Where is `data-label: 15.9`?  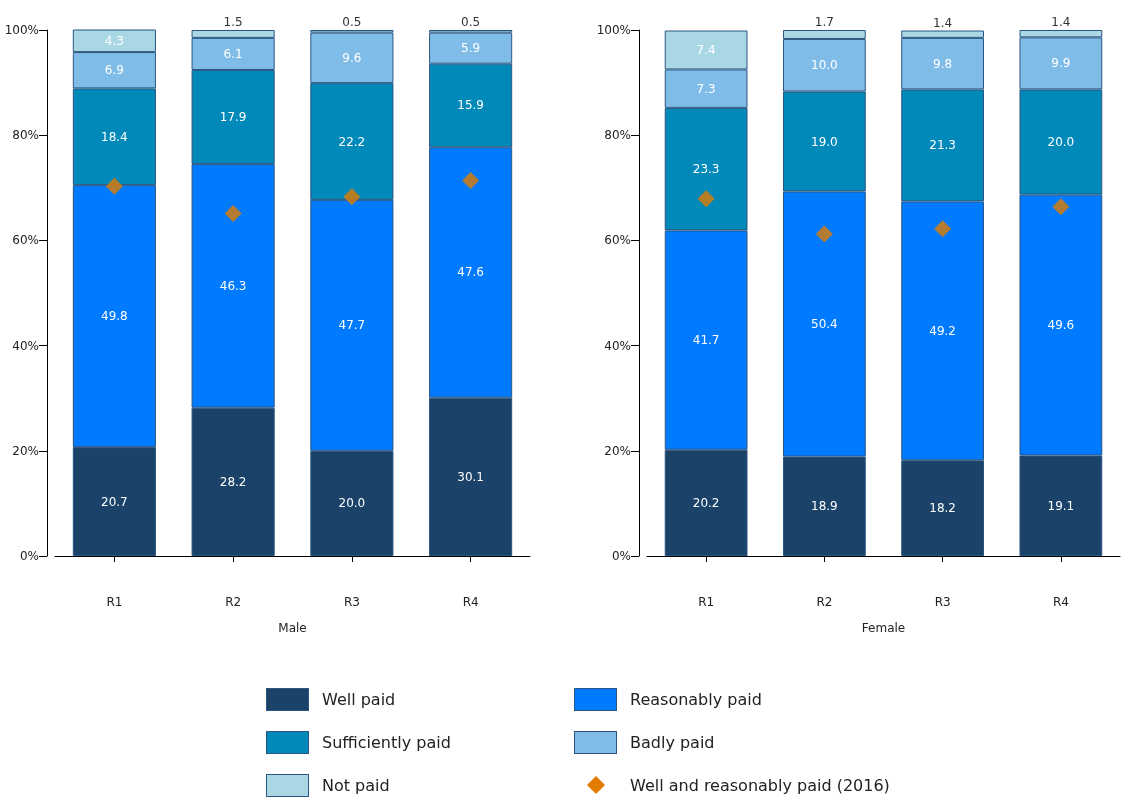
data-label: 15.9 is located at coordinates (470, 105).